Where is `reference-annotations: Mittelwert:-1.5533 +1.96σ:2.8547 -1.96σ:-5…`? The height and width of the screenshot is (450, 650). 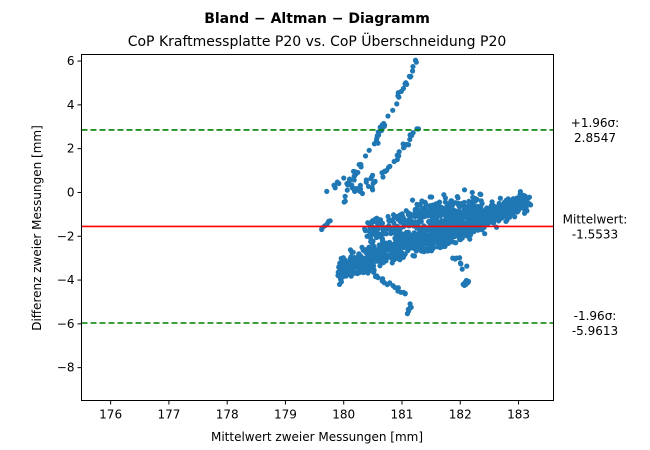 reference-annotations: Mittelwert:-1.5533 +1.96σ:2.8547 -1.96σ:-5… is located at coordinates (595, 227).